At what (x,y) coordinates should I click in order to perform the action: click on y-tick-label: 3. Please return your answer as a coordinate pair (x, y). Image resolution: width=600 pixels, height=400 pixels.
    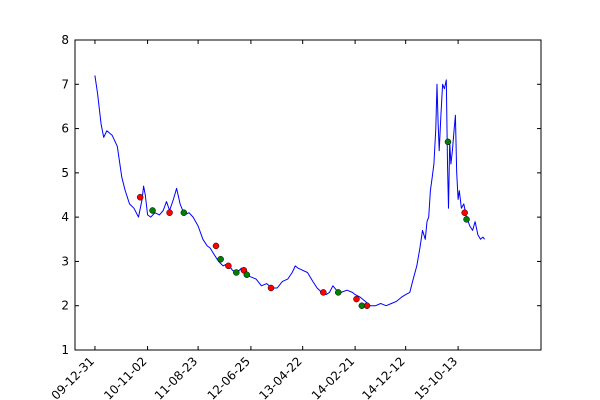
    Looking at the image, I should click on (65, 261).